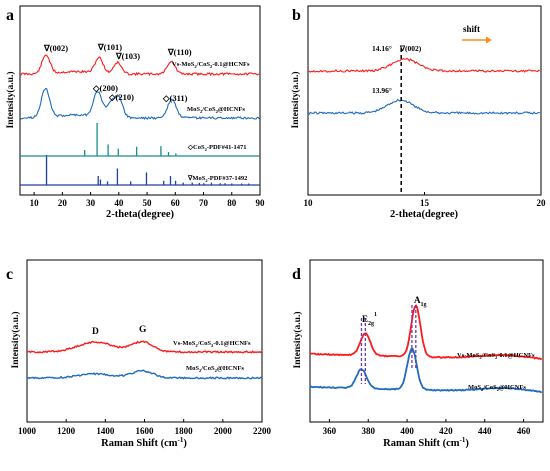 The height and width of the screenshot is (471, 550). What do you see at coordinates (216, 110) in the screenshot?
I see `panel-a-legend-blue: MoS2/CoS2@HCNFs` at bounding box center [216, 110].